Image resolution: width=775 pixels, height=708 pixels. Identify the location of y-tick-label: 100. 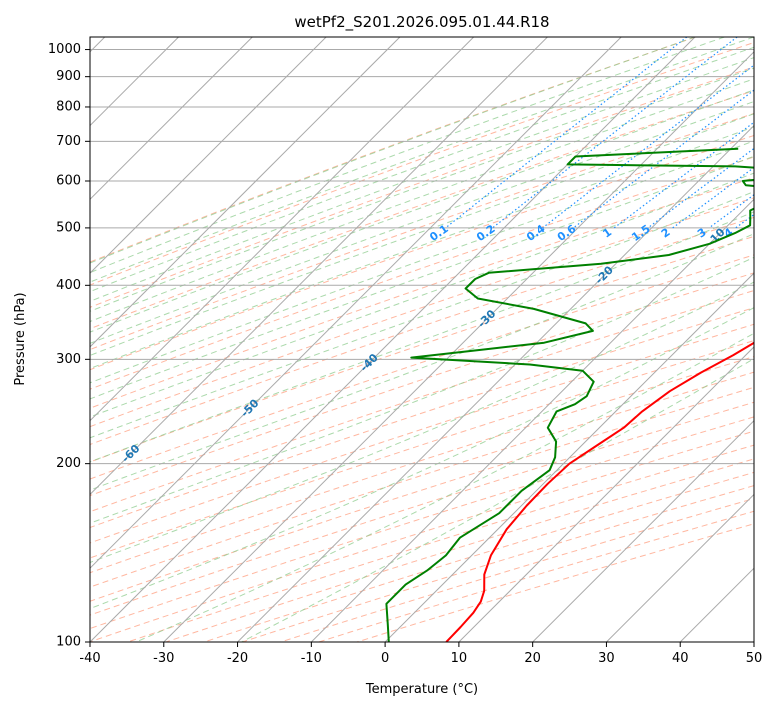
(68, 642).